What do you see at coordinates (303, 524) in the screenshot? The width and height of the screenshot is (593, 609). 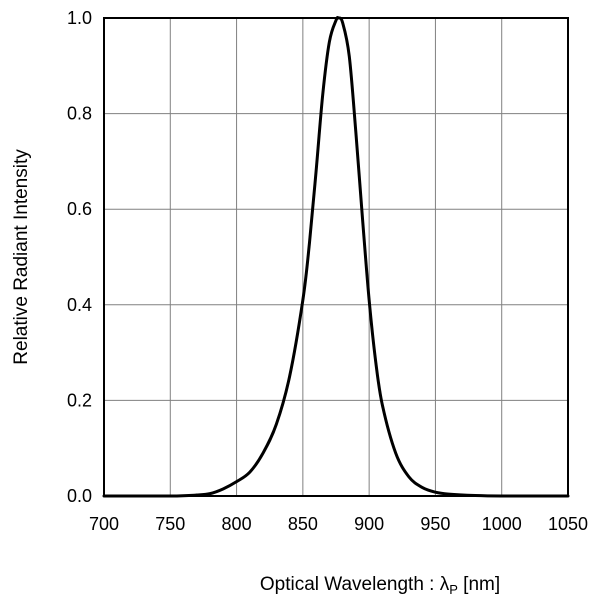 I see `x-tick-label: 850` at bounding box center [303, 524].